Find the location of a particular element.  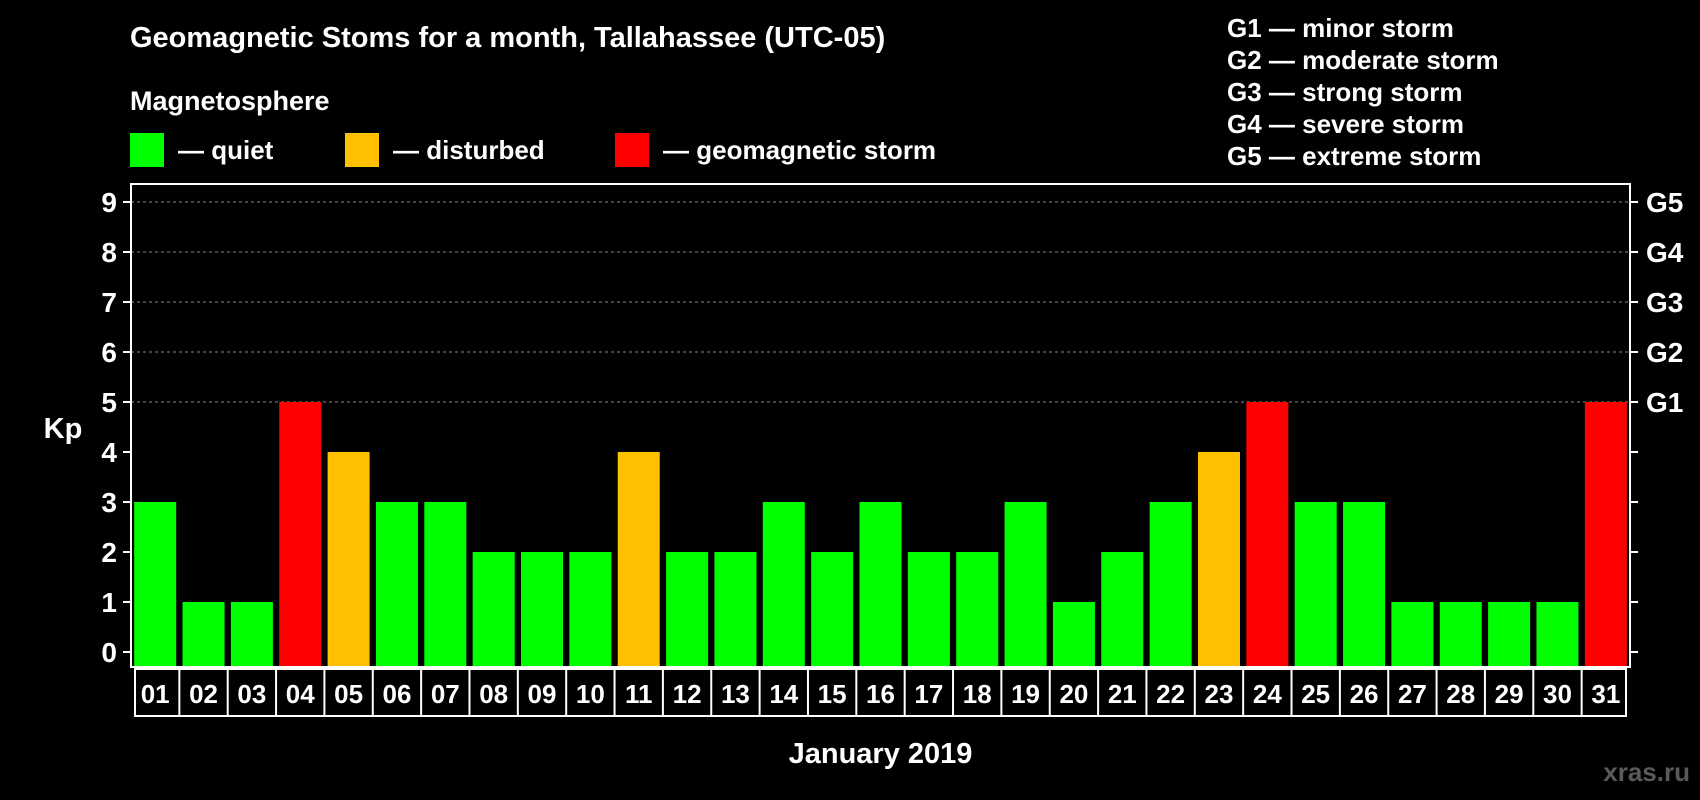

x-tick-label: 15 is located at coordinates (832, 694).